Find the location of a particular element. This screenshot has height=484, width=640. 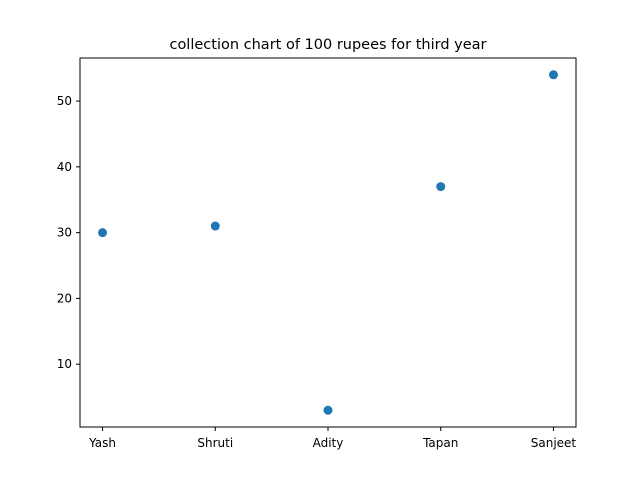

x-tick-label: Adity is located at coordinates (328, 443).